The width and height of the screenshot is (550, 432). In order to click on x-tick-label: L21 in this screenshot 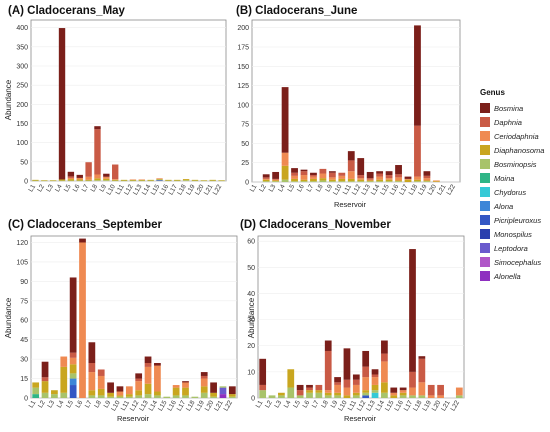, I will do `click(442, 189)`.